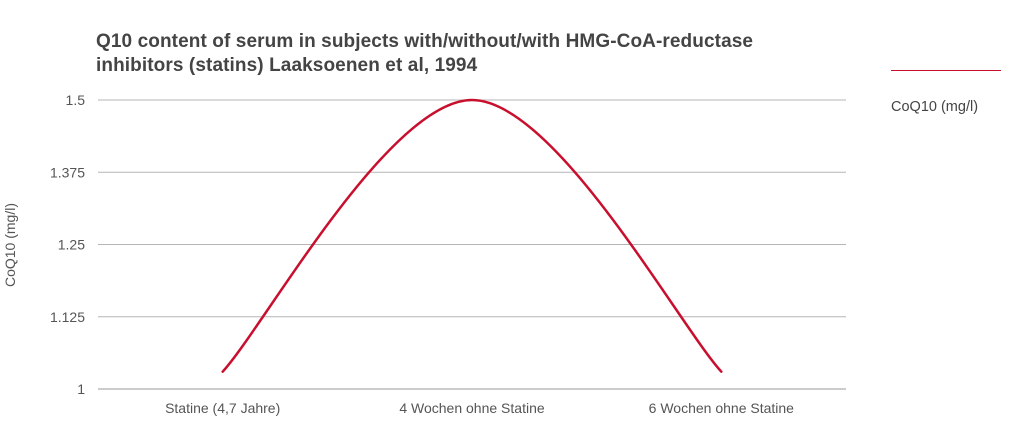  Describe the element at coordinates (945, 94) in the screenshot. I see `legend: CoQ10 (mg/l)` at that location.